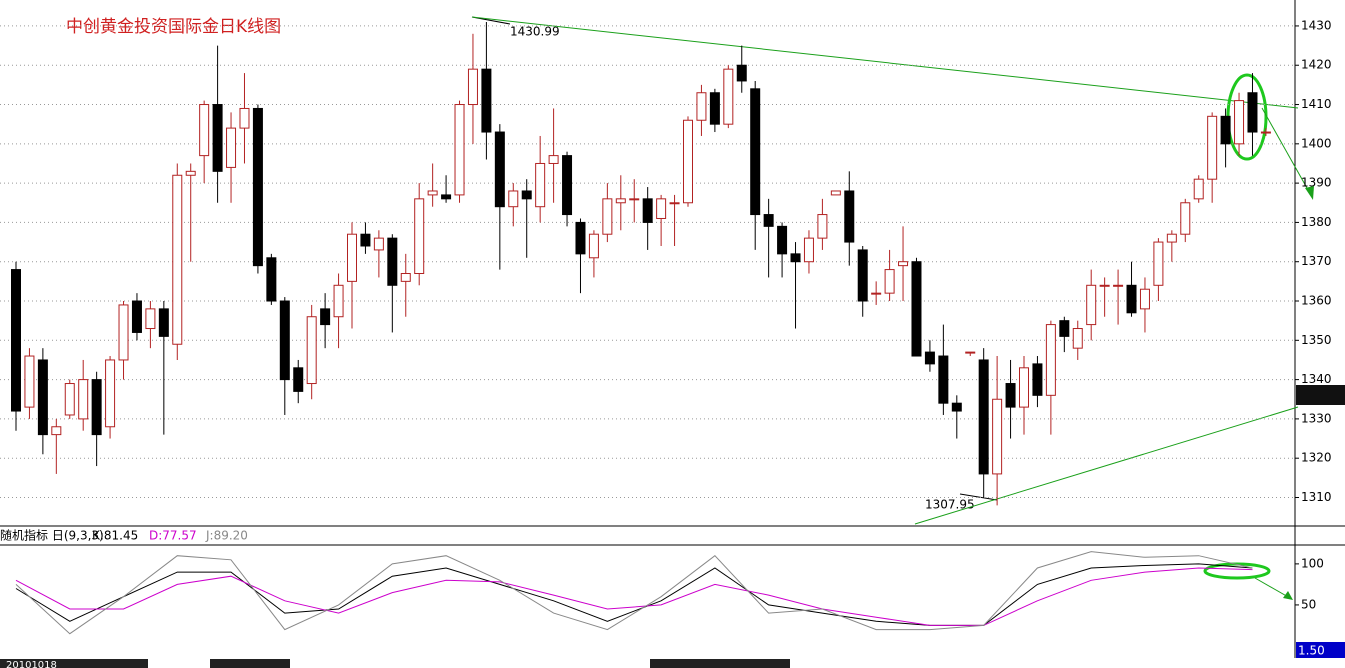 The height and width of the screenshot is (668, 1345). What do you see at coordinates (1320, 395) in the screenshot?
I see `price-marker` at bounding box center [1320, 395].